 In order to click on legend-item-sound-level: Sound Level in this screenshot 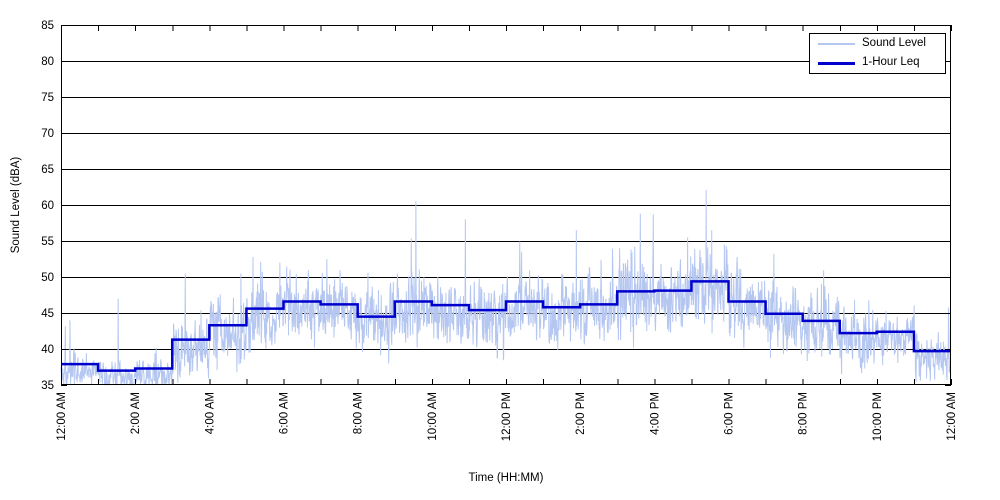, I will do `click(877, 44)`.